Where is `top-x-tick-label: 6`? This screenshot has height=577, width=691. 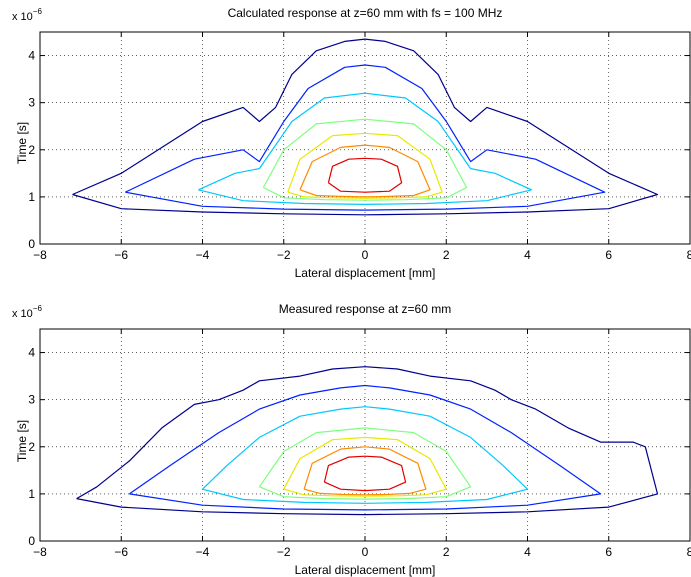
top-x-tick-label: 6 is located at coordinates (608, 255).